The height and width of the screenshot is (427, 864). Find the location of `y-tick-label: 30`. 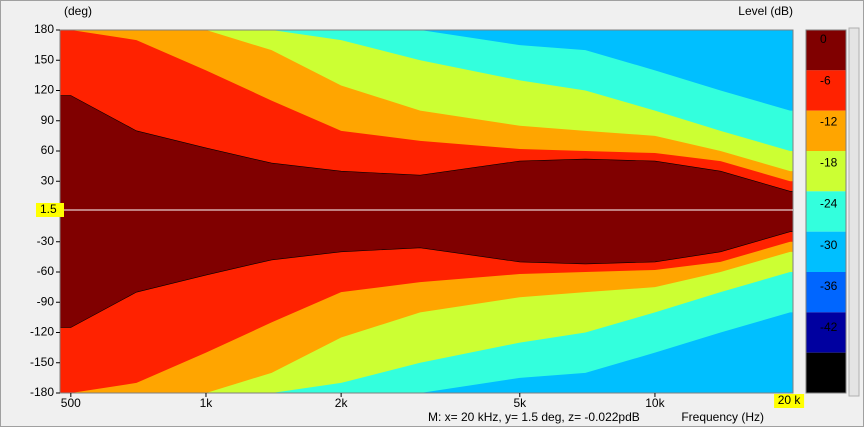

y-tick-label: 30 is located at coordinates (48, 180).